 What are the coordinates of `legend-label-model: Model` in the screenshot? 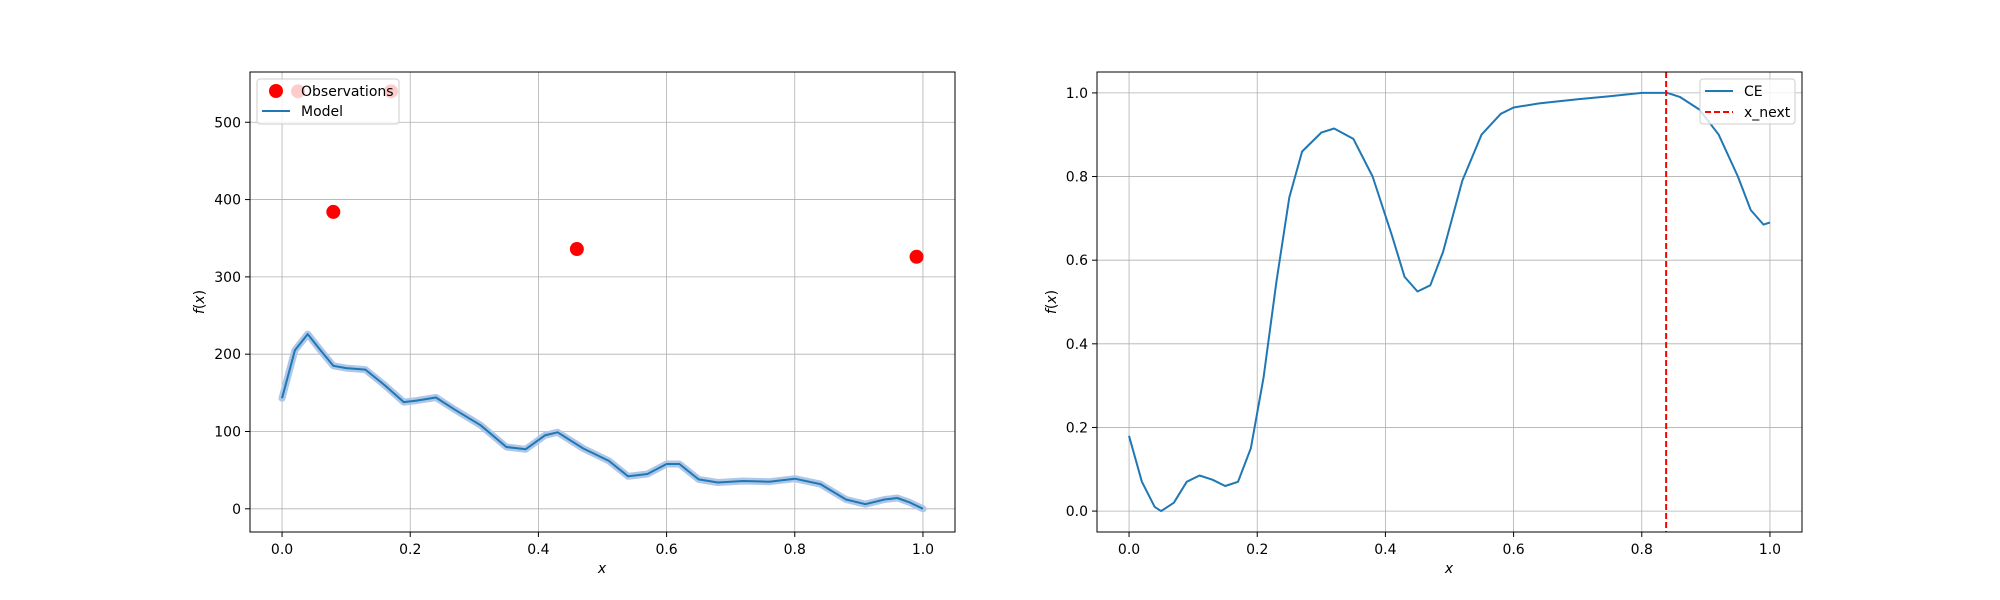 It's located at (322, 112).